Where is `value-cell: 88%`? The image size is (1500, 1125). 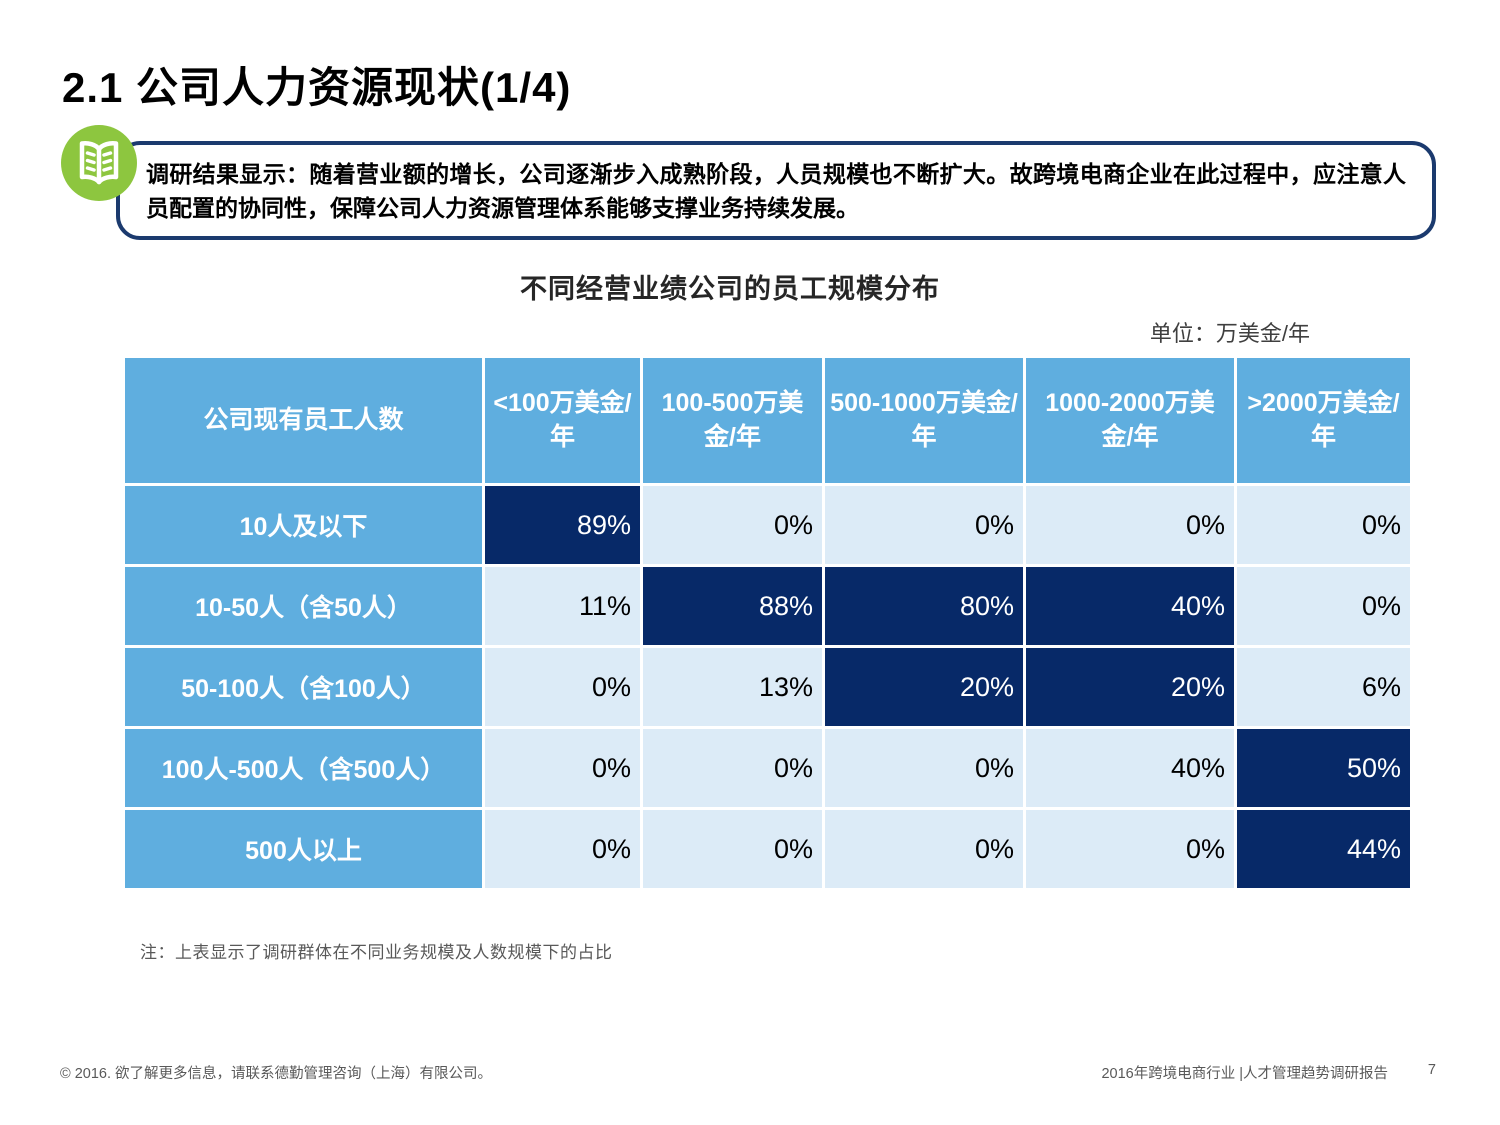 value-cell: 88% is located at coordinates (732, 606).